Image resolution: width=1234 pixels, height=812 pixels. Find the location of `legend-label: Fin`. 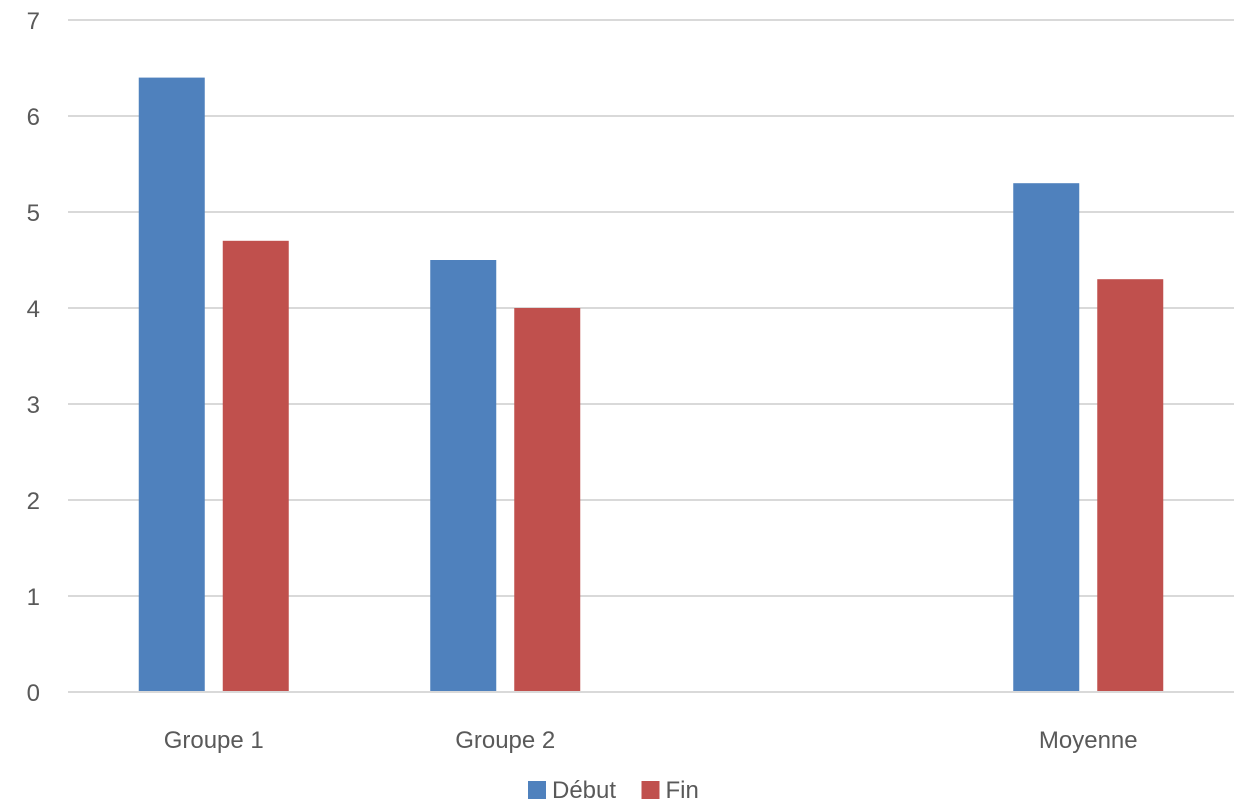

legend-label: Fin is located at coordinates (682, 790).